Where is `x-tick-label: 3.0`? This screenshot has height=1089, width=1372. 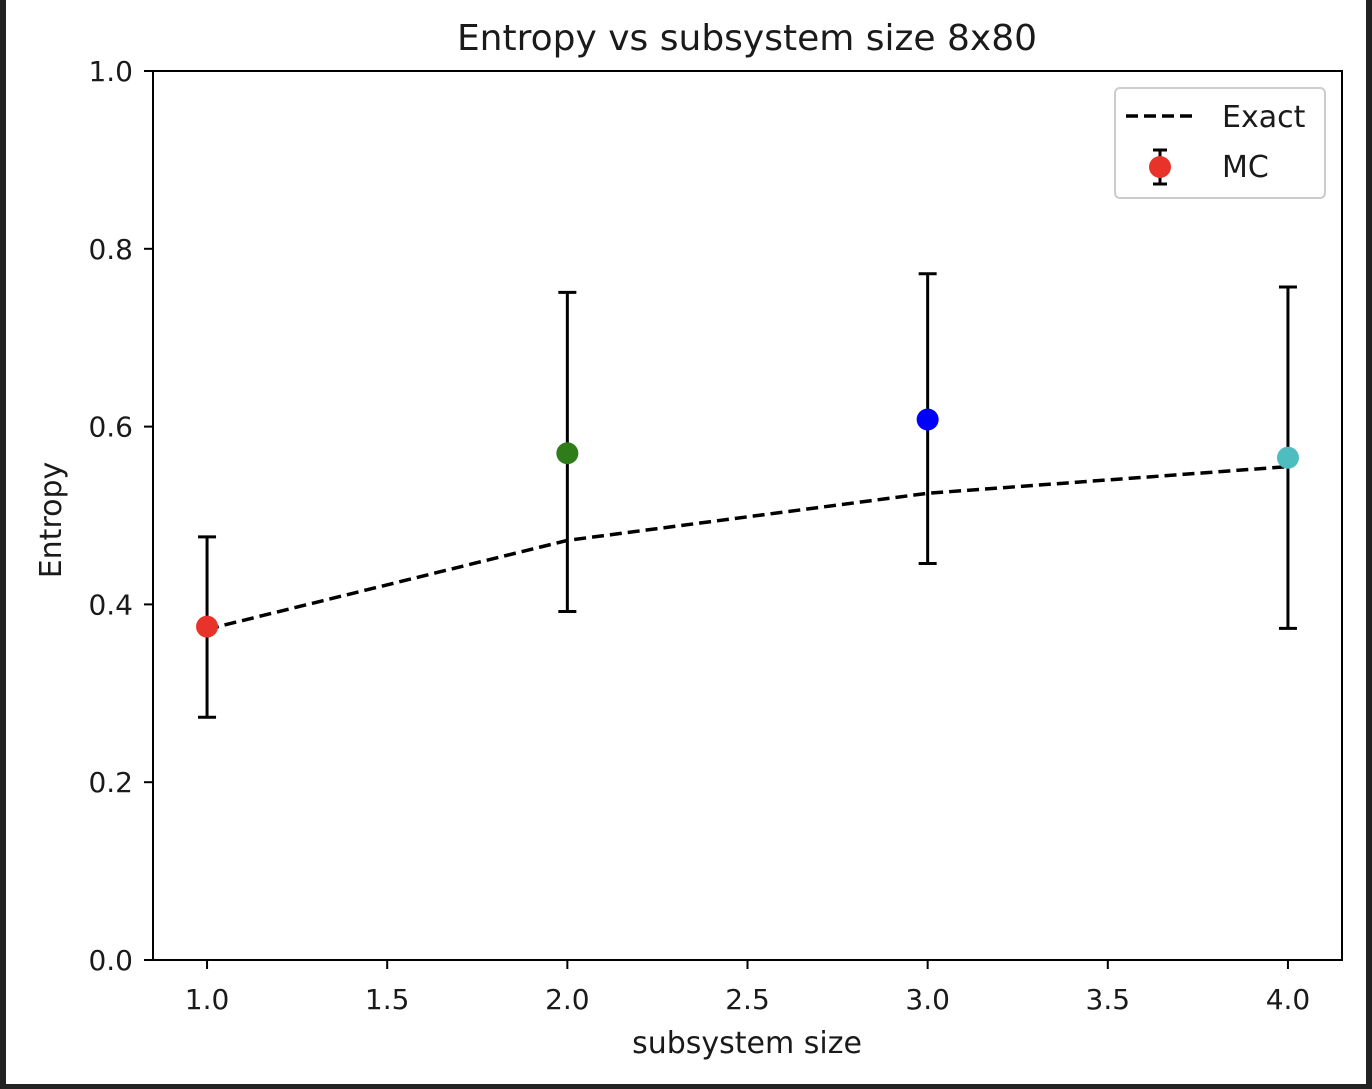 x-tick-label: 3.0 is located at coordinates (927, 999).